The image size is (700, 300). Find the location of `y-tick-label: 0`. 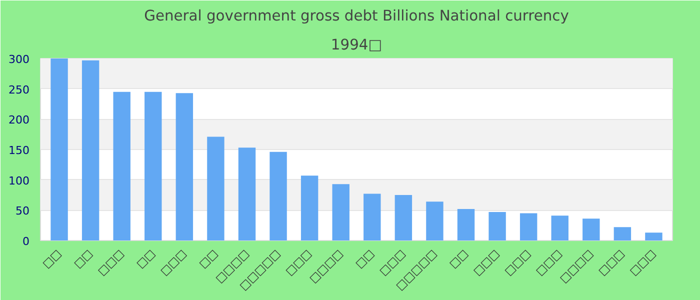

y-tick-label: 0 is located at coordinates (26, 241).